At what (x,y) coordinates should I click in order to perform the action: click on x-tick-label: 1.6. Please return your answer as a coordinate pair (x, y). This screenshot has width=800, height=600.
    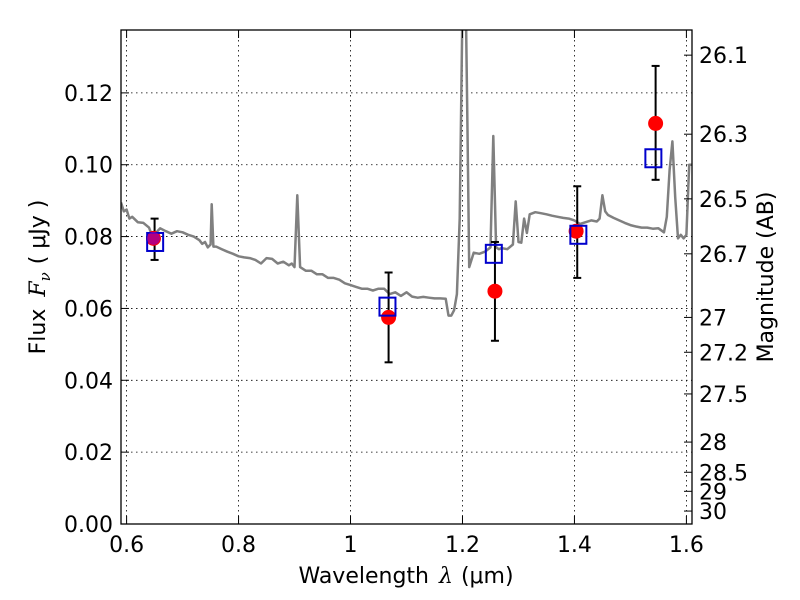
    Looking at the image, I should click on (686, 545).